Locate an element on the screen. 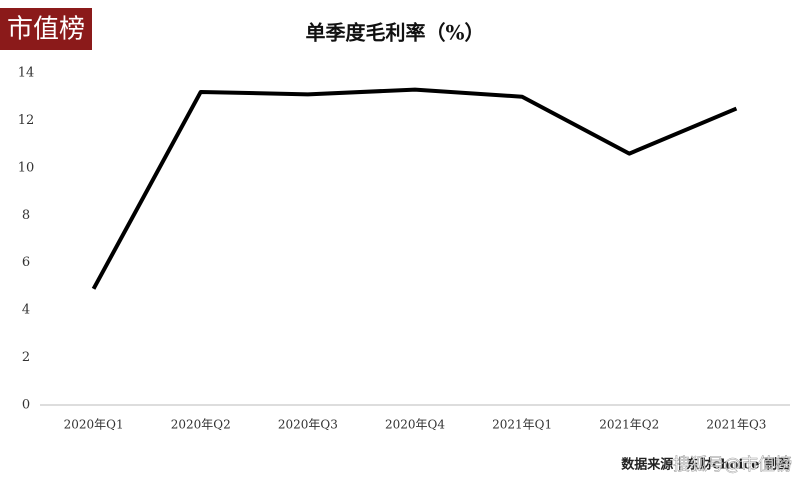 The height and width of the screenshot is (481, 800). chart-title: 单季度毛利率（%） is located at coordinates (394, 33).